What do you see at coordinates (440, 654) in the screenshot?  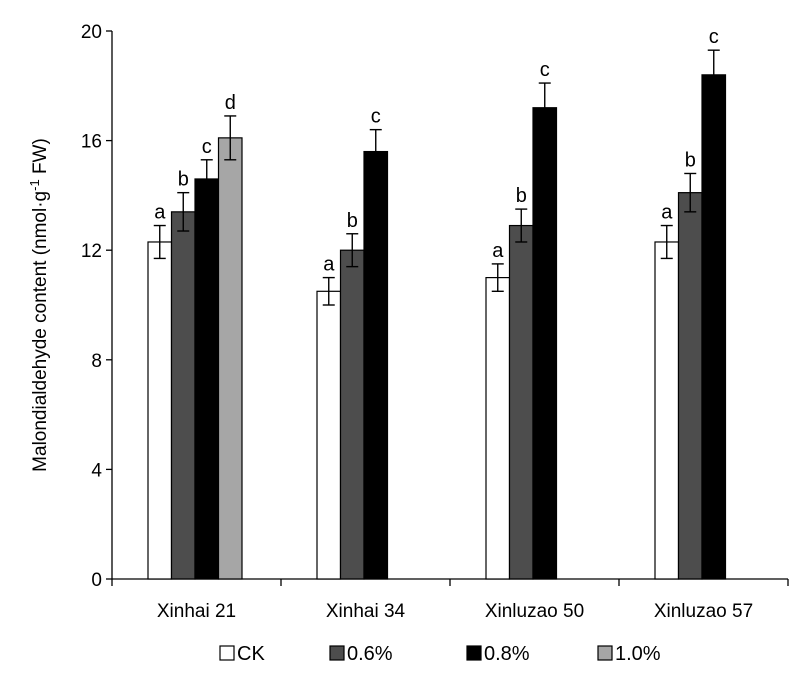 I see `chart-legend: CK 0.6% 0.8% 1.0%` at bounding box center [440, 654].